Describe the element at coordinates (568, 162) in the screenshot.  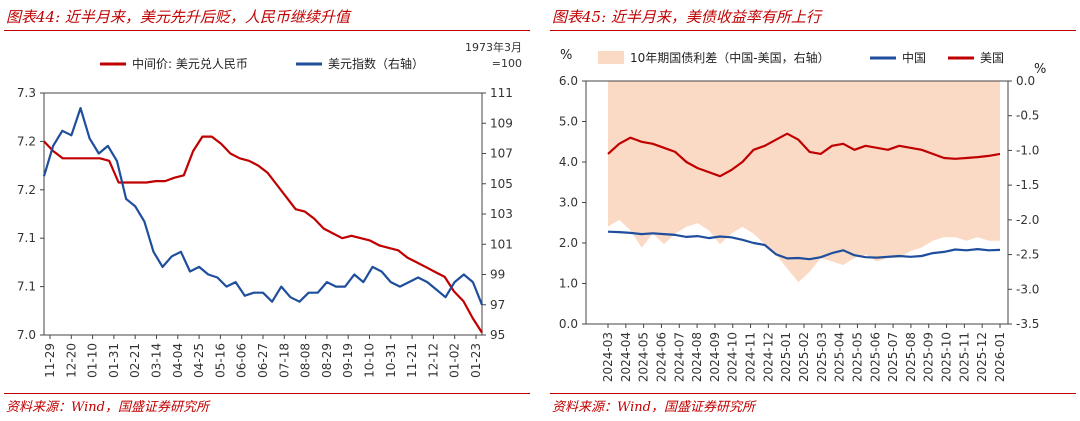
I see `left-y-tick-label: 4.0` at that location.